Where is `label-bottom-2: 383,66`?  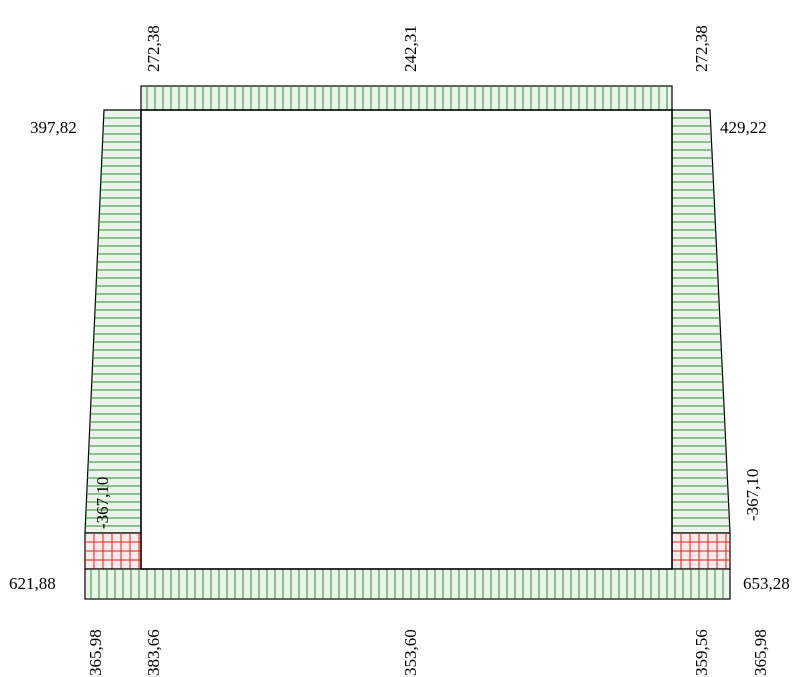 label-bottom-2: 383,66 is located at coordinates (153, 652).